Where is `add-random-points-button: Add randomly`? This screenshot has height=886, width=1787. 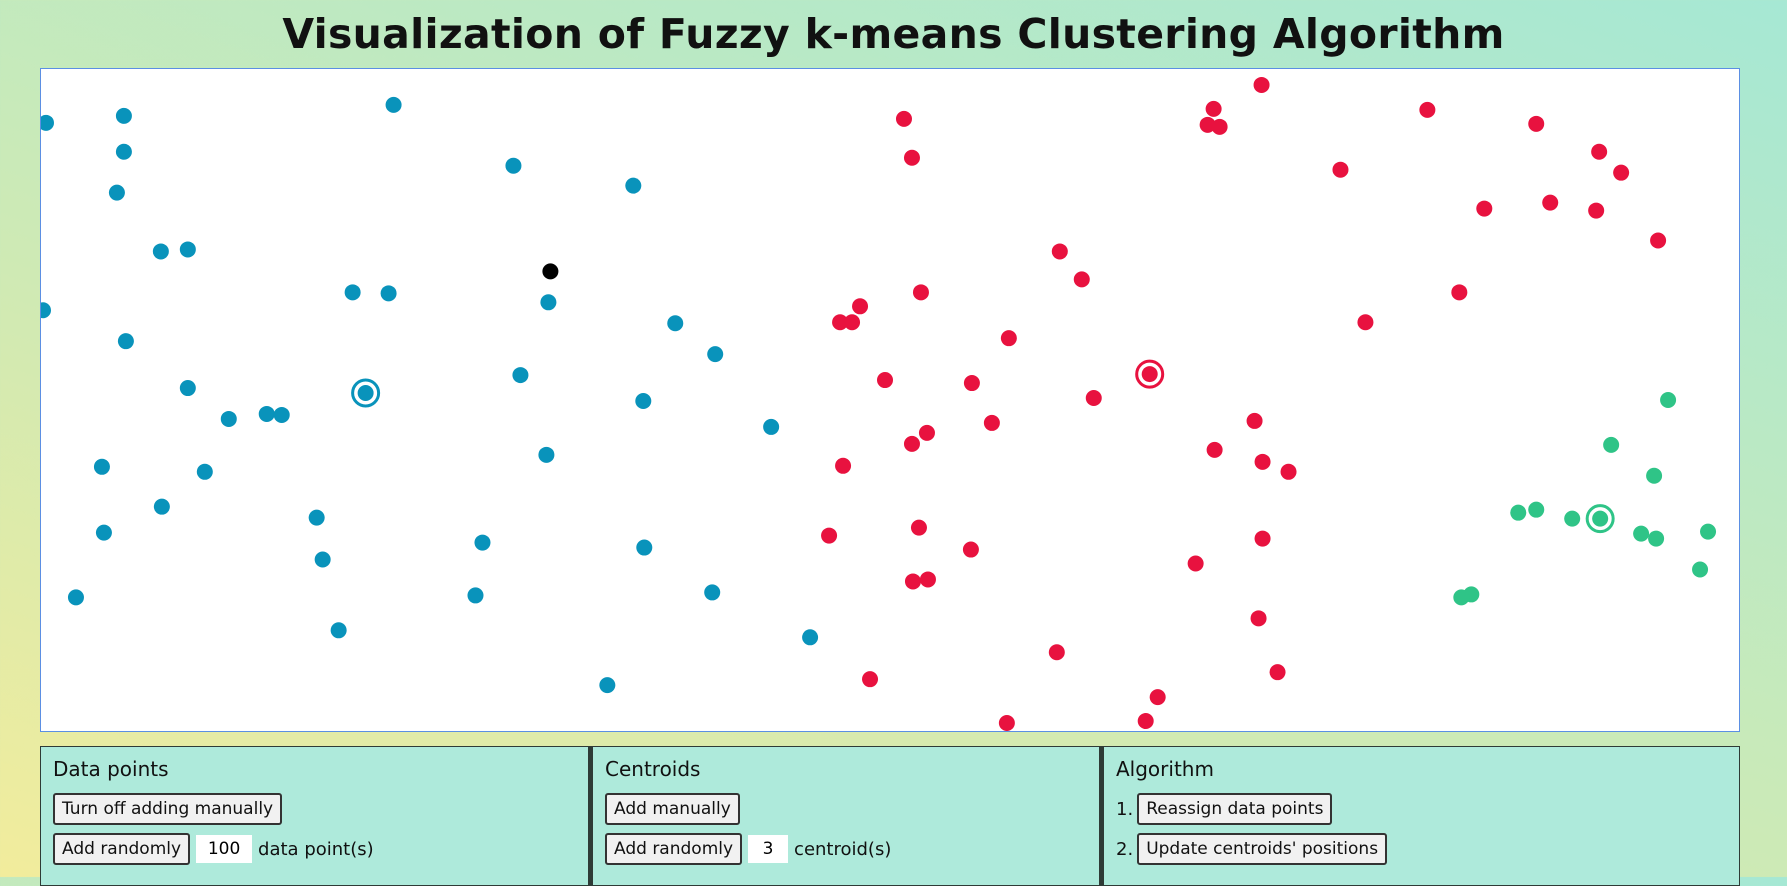 add-random-points-button: Add randomly is located at coordinates (122, 849).